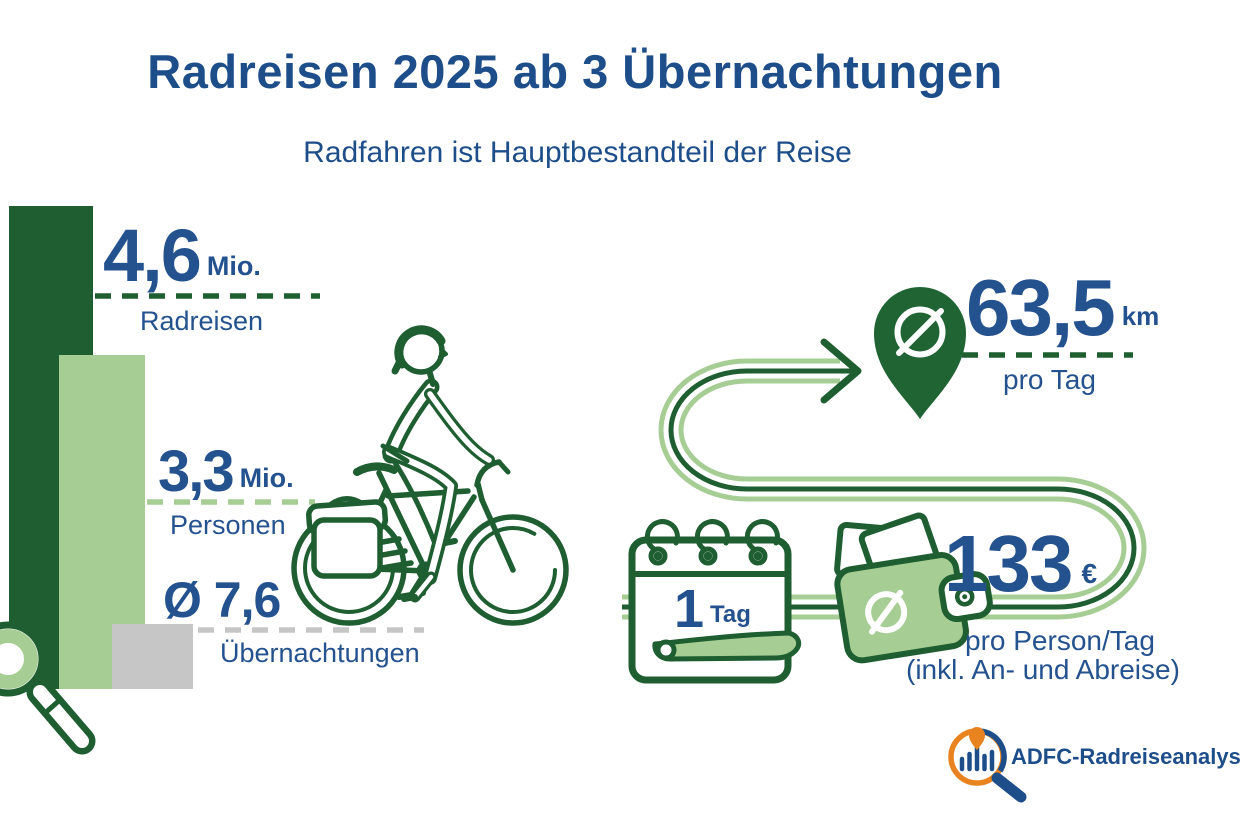  I want to click on stat-cost-label-1: pro Person/Tag, so click(1060, 640).